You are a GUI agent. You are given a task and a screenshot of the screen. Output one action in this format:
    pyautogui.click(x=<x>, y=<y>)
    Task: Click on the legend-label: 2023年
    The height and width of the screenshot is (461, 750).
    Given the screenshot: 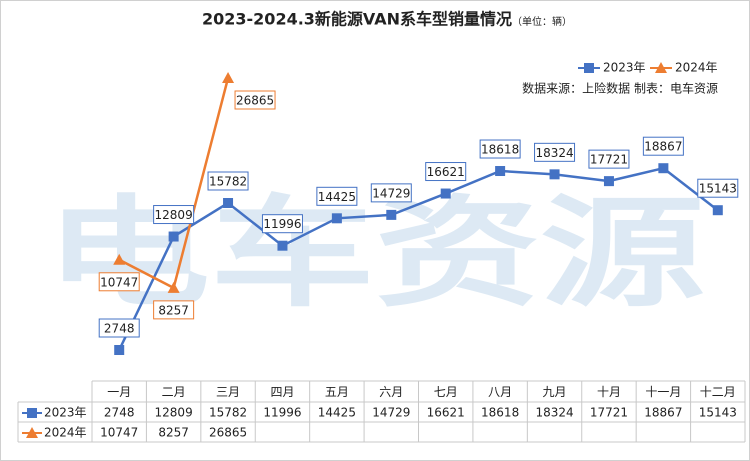 What is the action you would take?
    pyautogui.click(x=624, y=68)
    